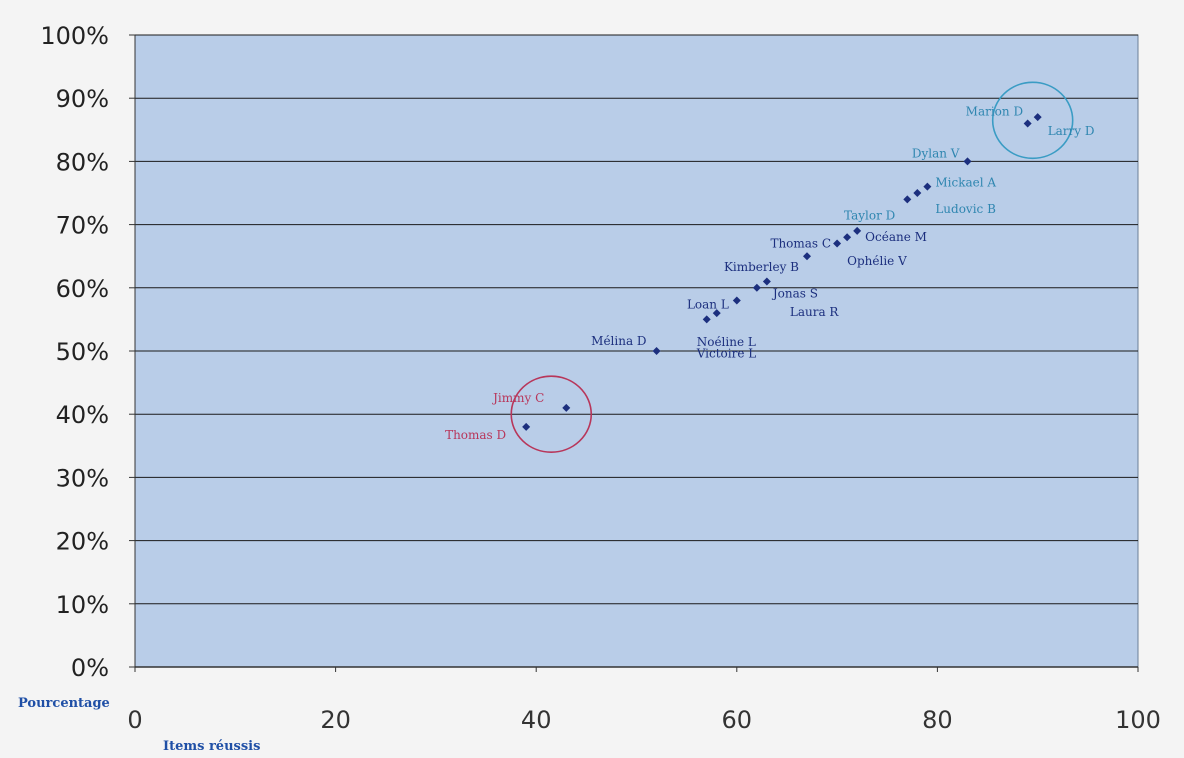  I want to click on point-label: Victoire L, so click(726, 353).